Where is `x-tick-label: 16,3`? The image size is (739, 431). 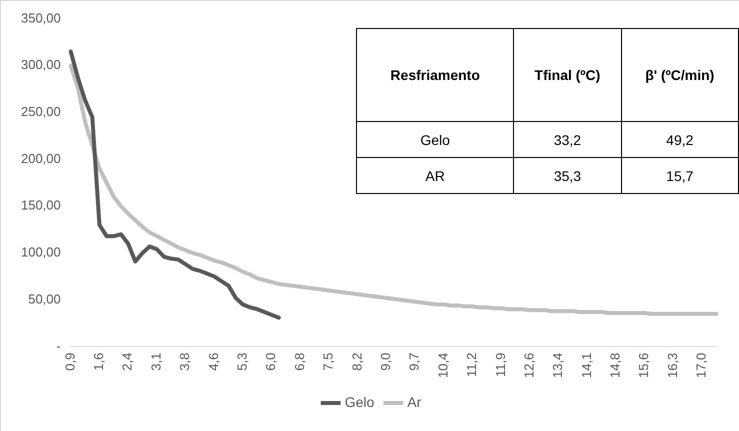
x-tick-label: 16,3 is located at coordinates (672, 365).